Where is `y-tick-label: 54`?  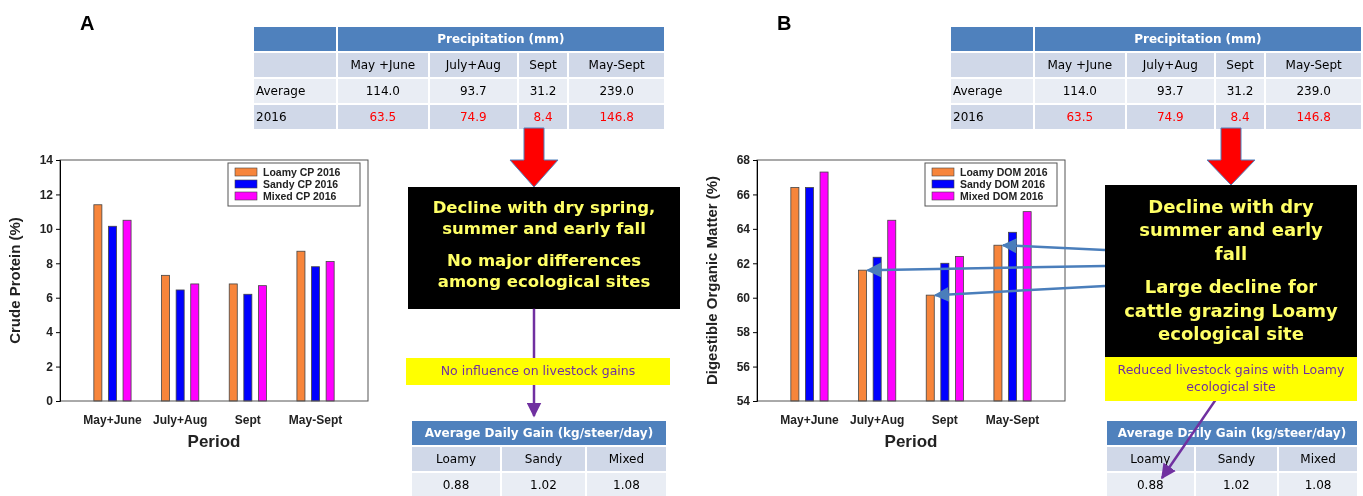 y-tick-label: 54 is located at coordinates (743, 401).